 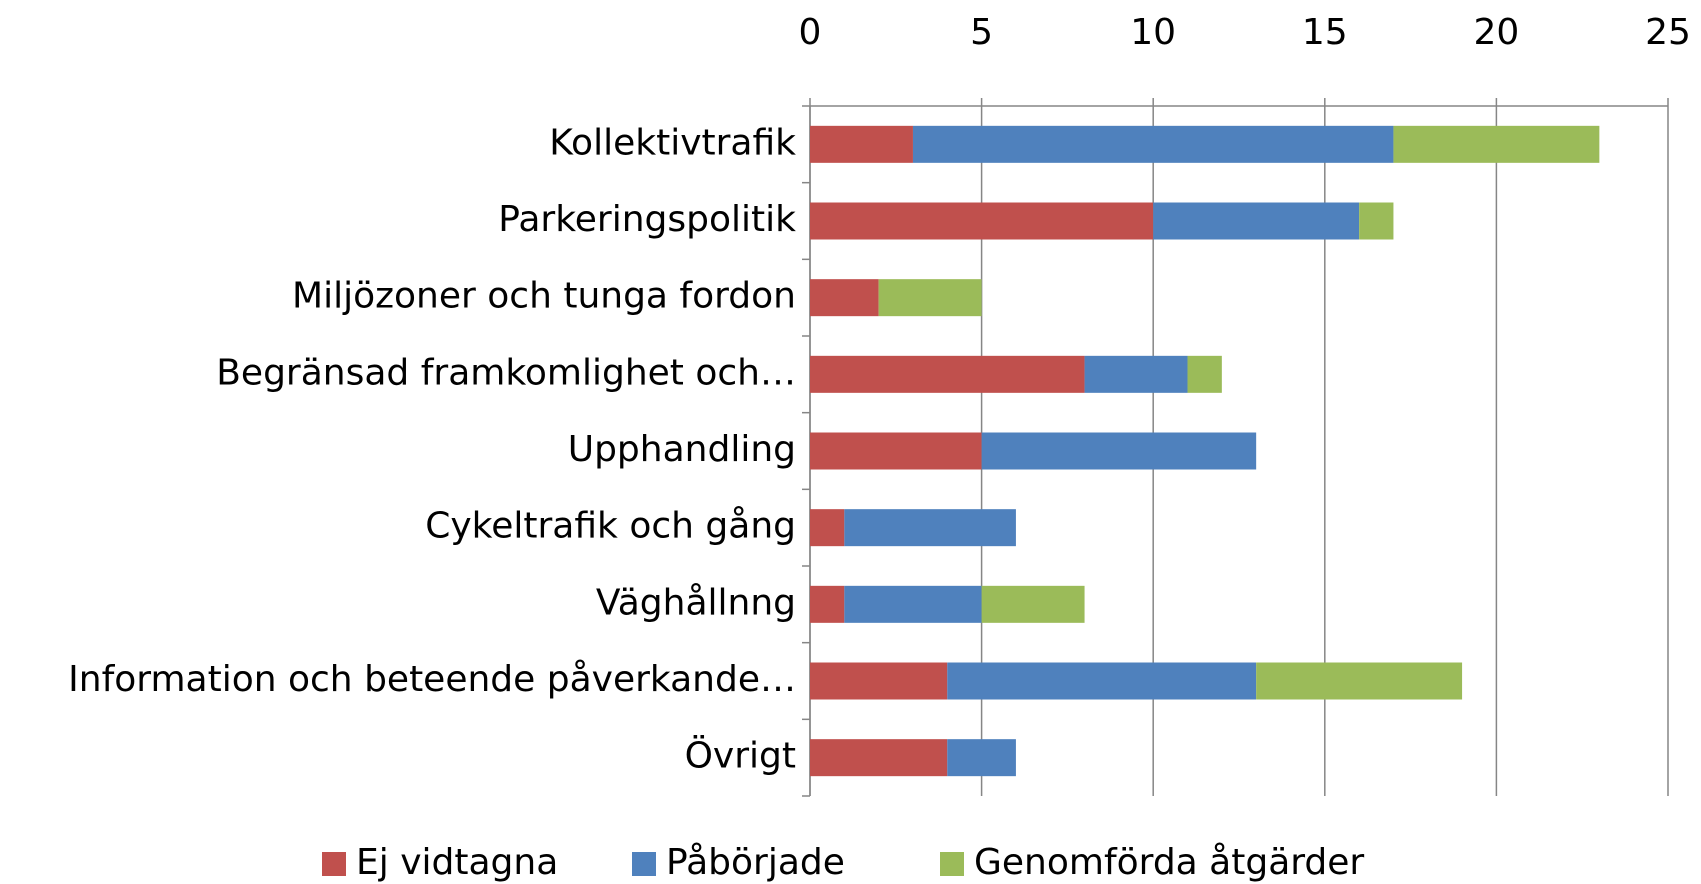 I want to click on y-tick-label: Övrigt, so click(x=740, y=756).